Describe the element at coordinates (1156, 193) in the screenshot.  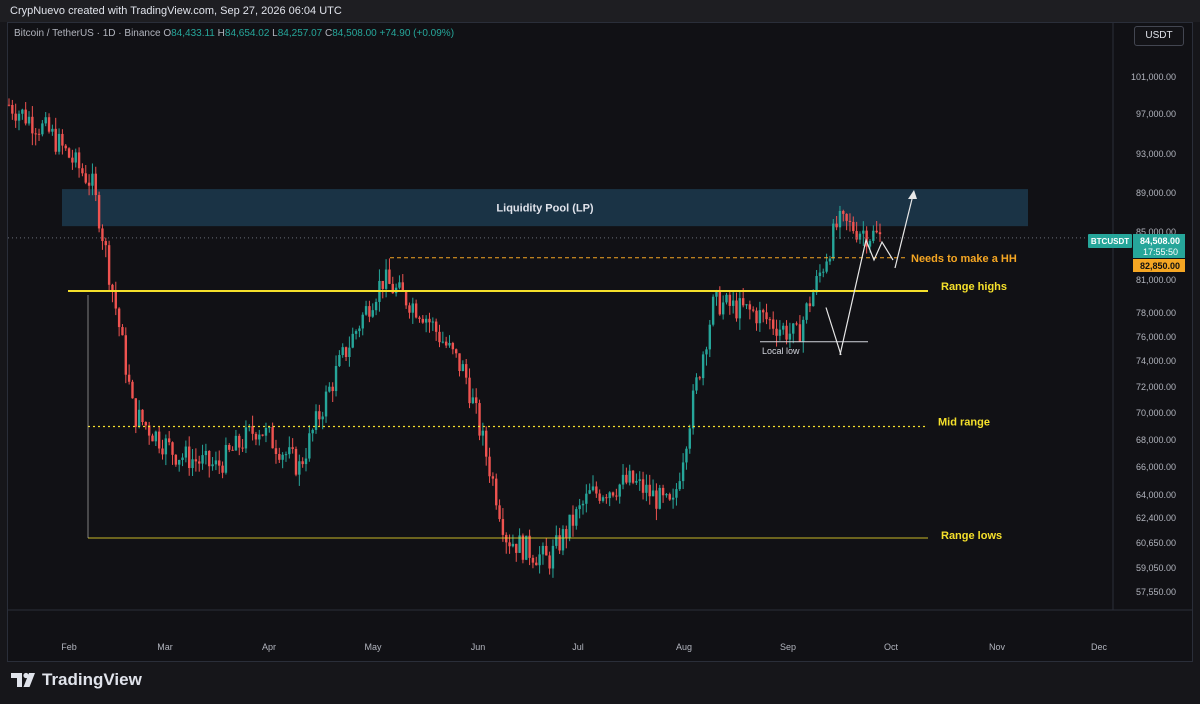
I see `price-tick: 89,000.00` at that location.